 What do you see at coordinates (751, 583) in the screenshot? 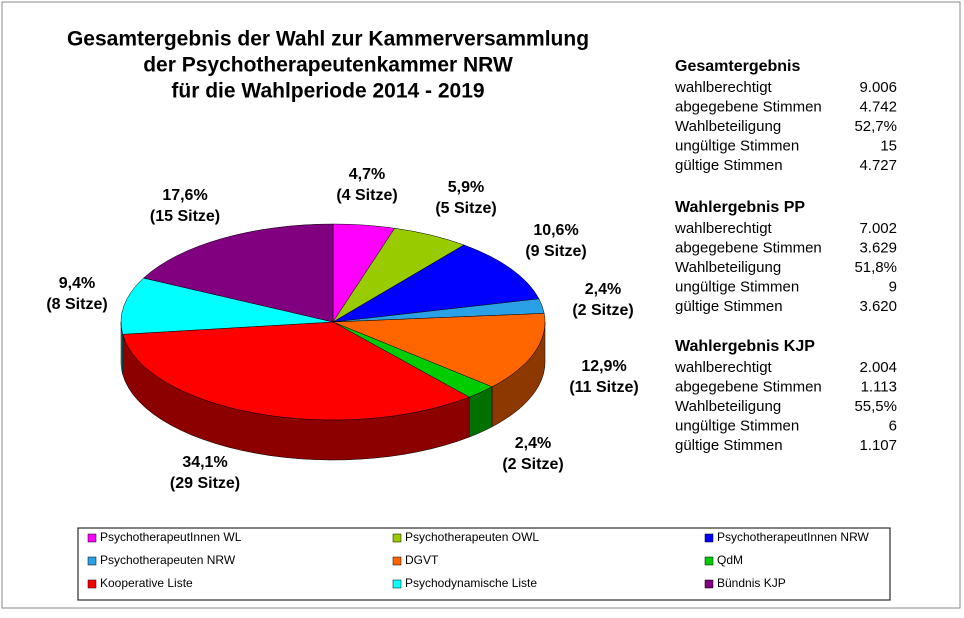
I see `legend-label: Bündnis KJP` at bounding box center [751, 583].